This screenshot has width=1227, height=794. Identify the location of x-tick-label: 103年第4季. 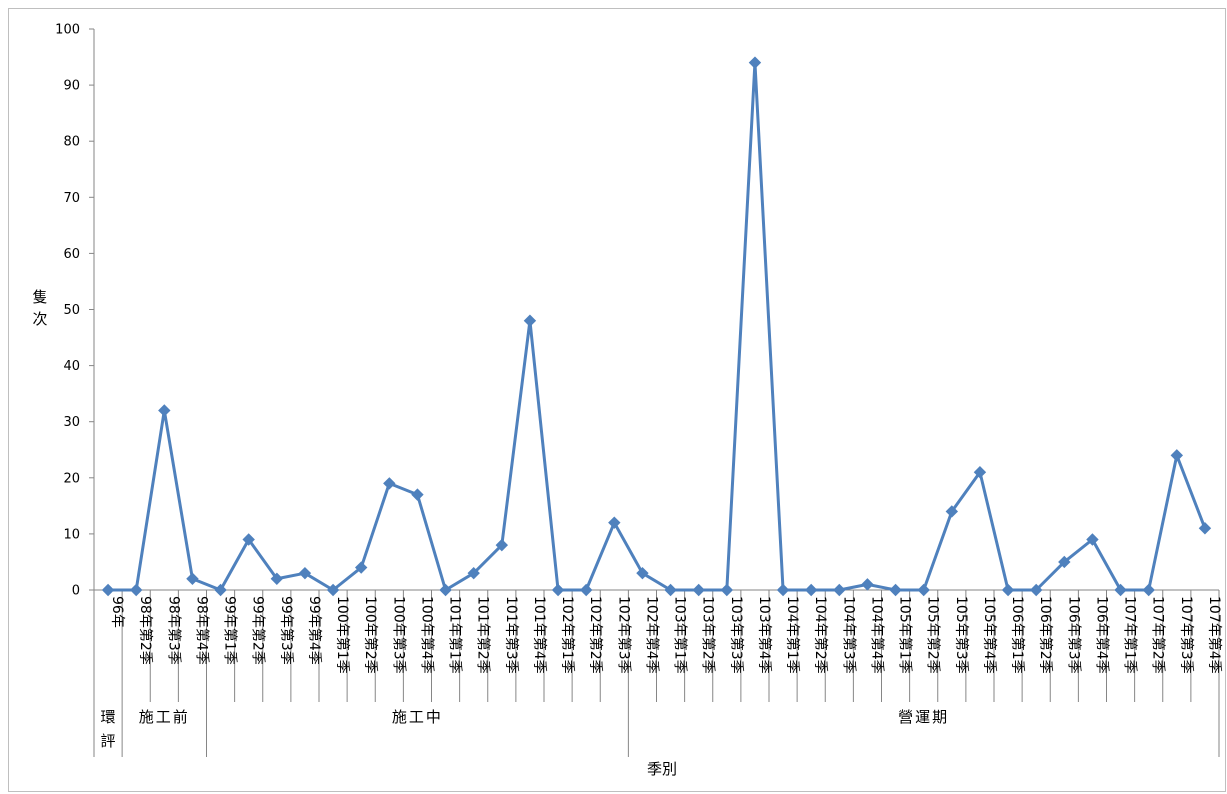
(764, 635).